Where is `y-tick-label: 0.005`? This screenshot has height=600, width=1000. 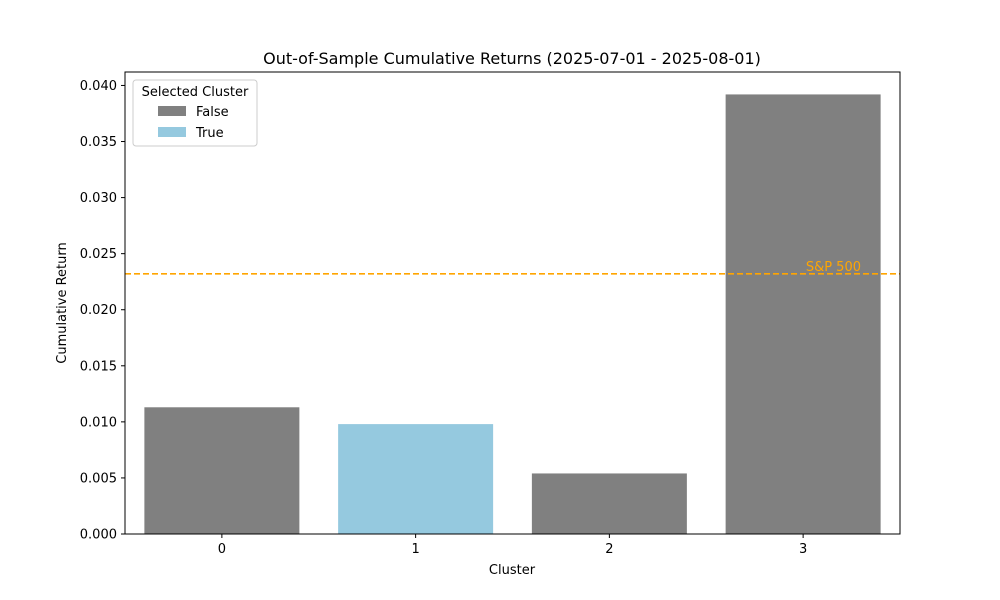 y-tick-label: 0.005 is located at coordinates (98, 478).